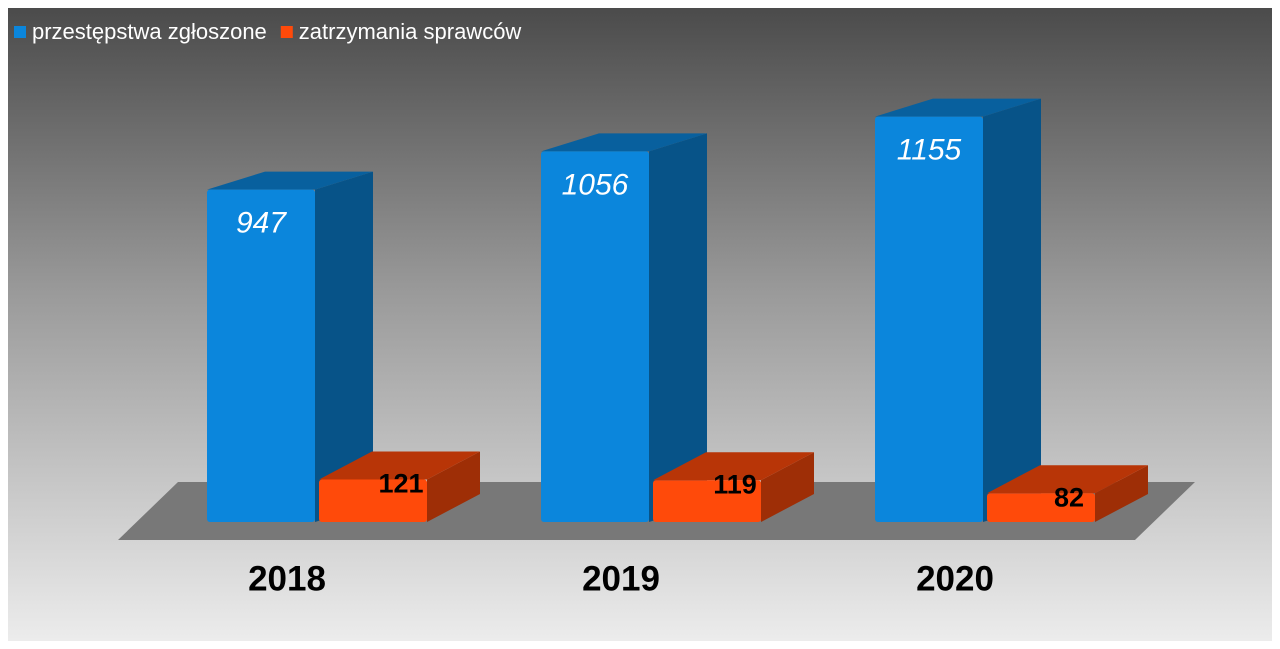 The image size is (1280, 649). Describe the element at coordinates (955, 578) in the screenshot. I see `x-tick-label: 2020` at that location.